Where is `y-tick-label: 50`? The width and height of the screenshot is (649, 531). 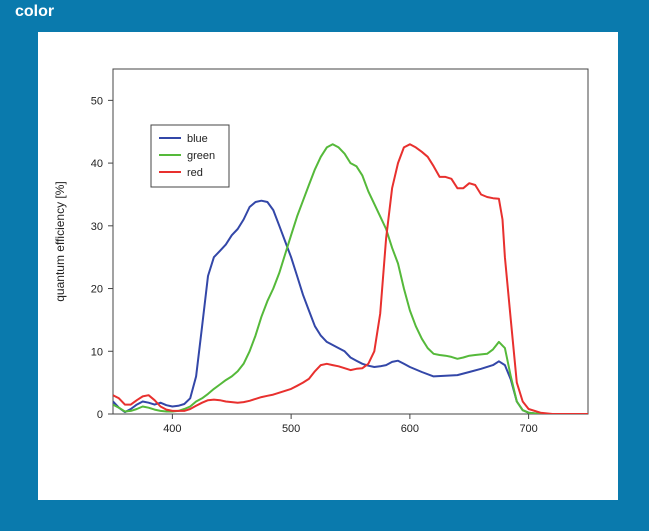
y-tick-label: 50 is located at coordinates (97, 101).